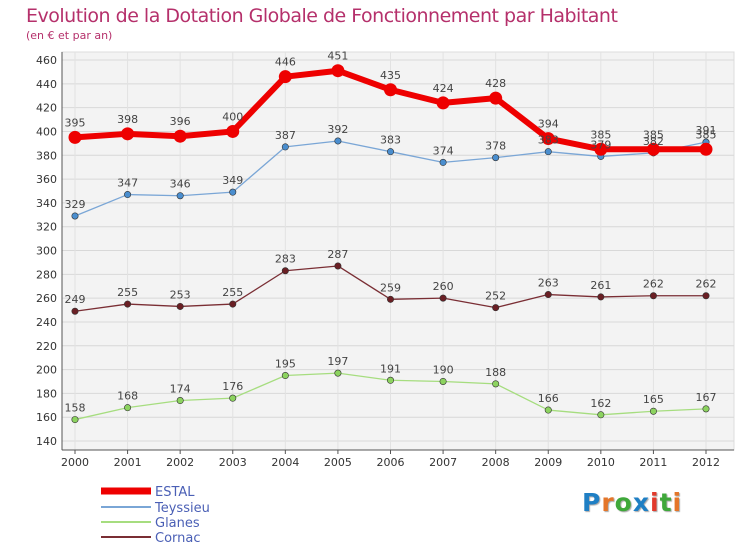  What do you see at coordinates (285, 62) in the screenshot?
I see `data-label-estal: 446` at bounding box center [285, 62].